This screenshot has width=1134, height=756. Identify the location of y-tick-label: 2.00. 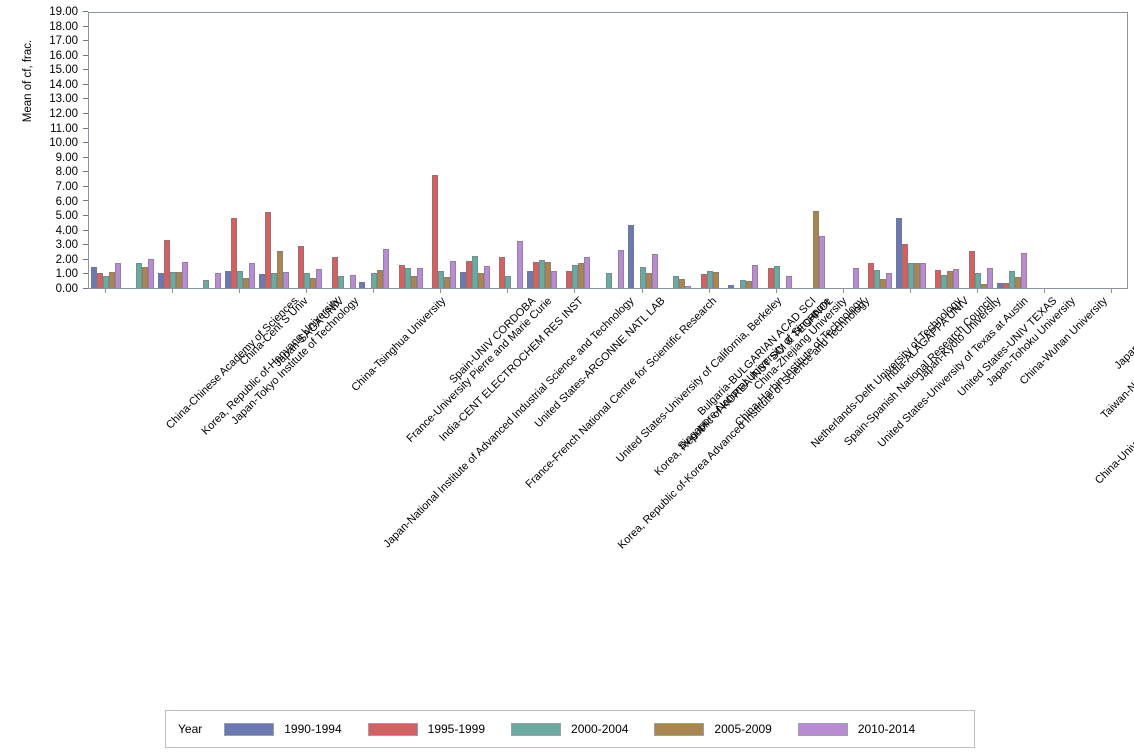
(72, 260).